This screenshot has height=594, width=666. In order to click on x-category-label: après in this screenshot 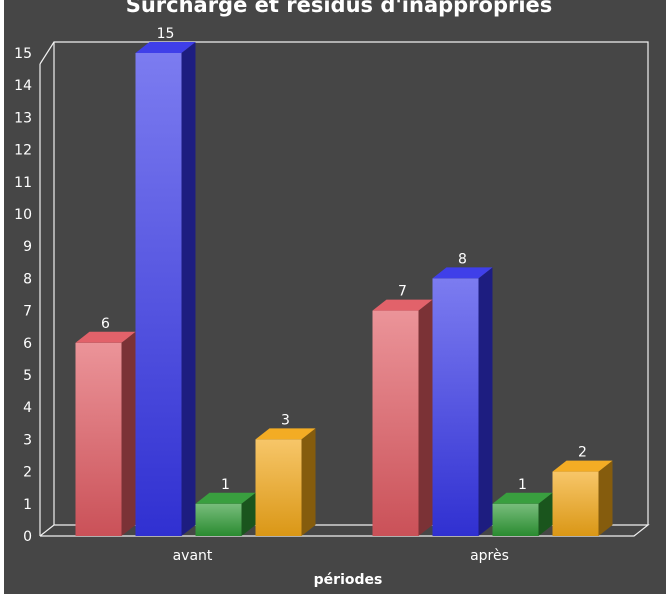, I will do `click(489, 556)`.